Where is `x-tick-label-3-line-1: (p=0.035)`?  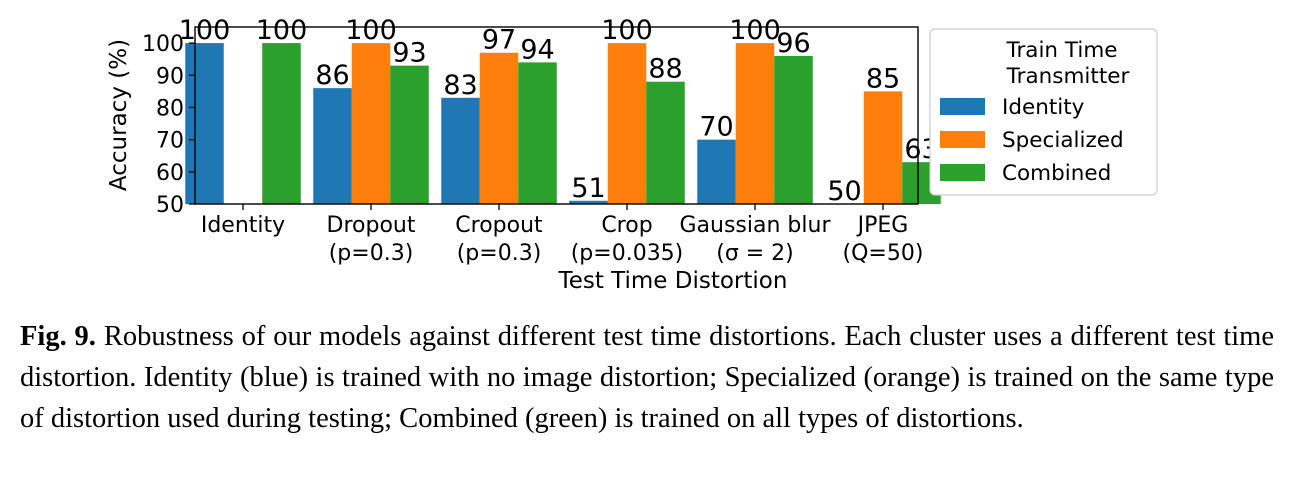 x-tick-label-3-line-1: (p=0.035) is located at coordinates (627, 253).